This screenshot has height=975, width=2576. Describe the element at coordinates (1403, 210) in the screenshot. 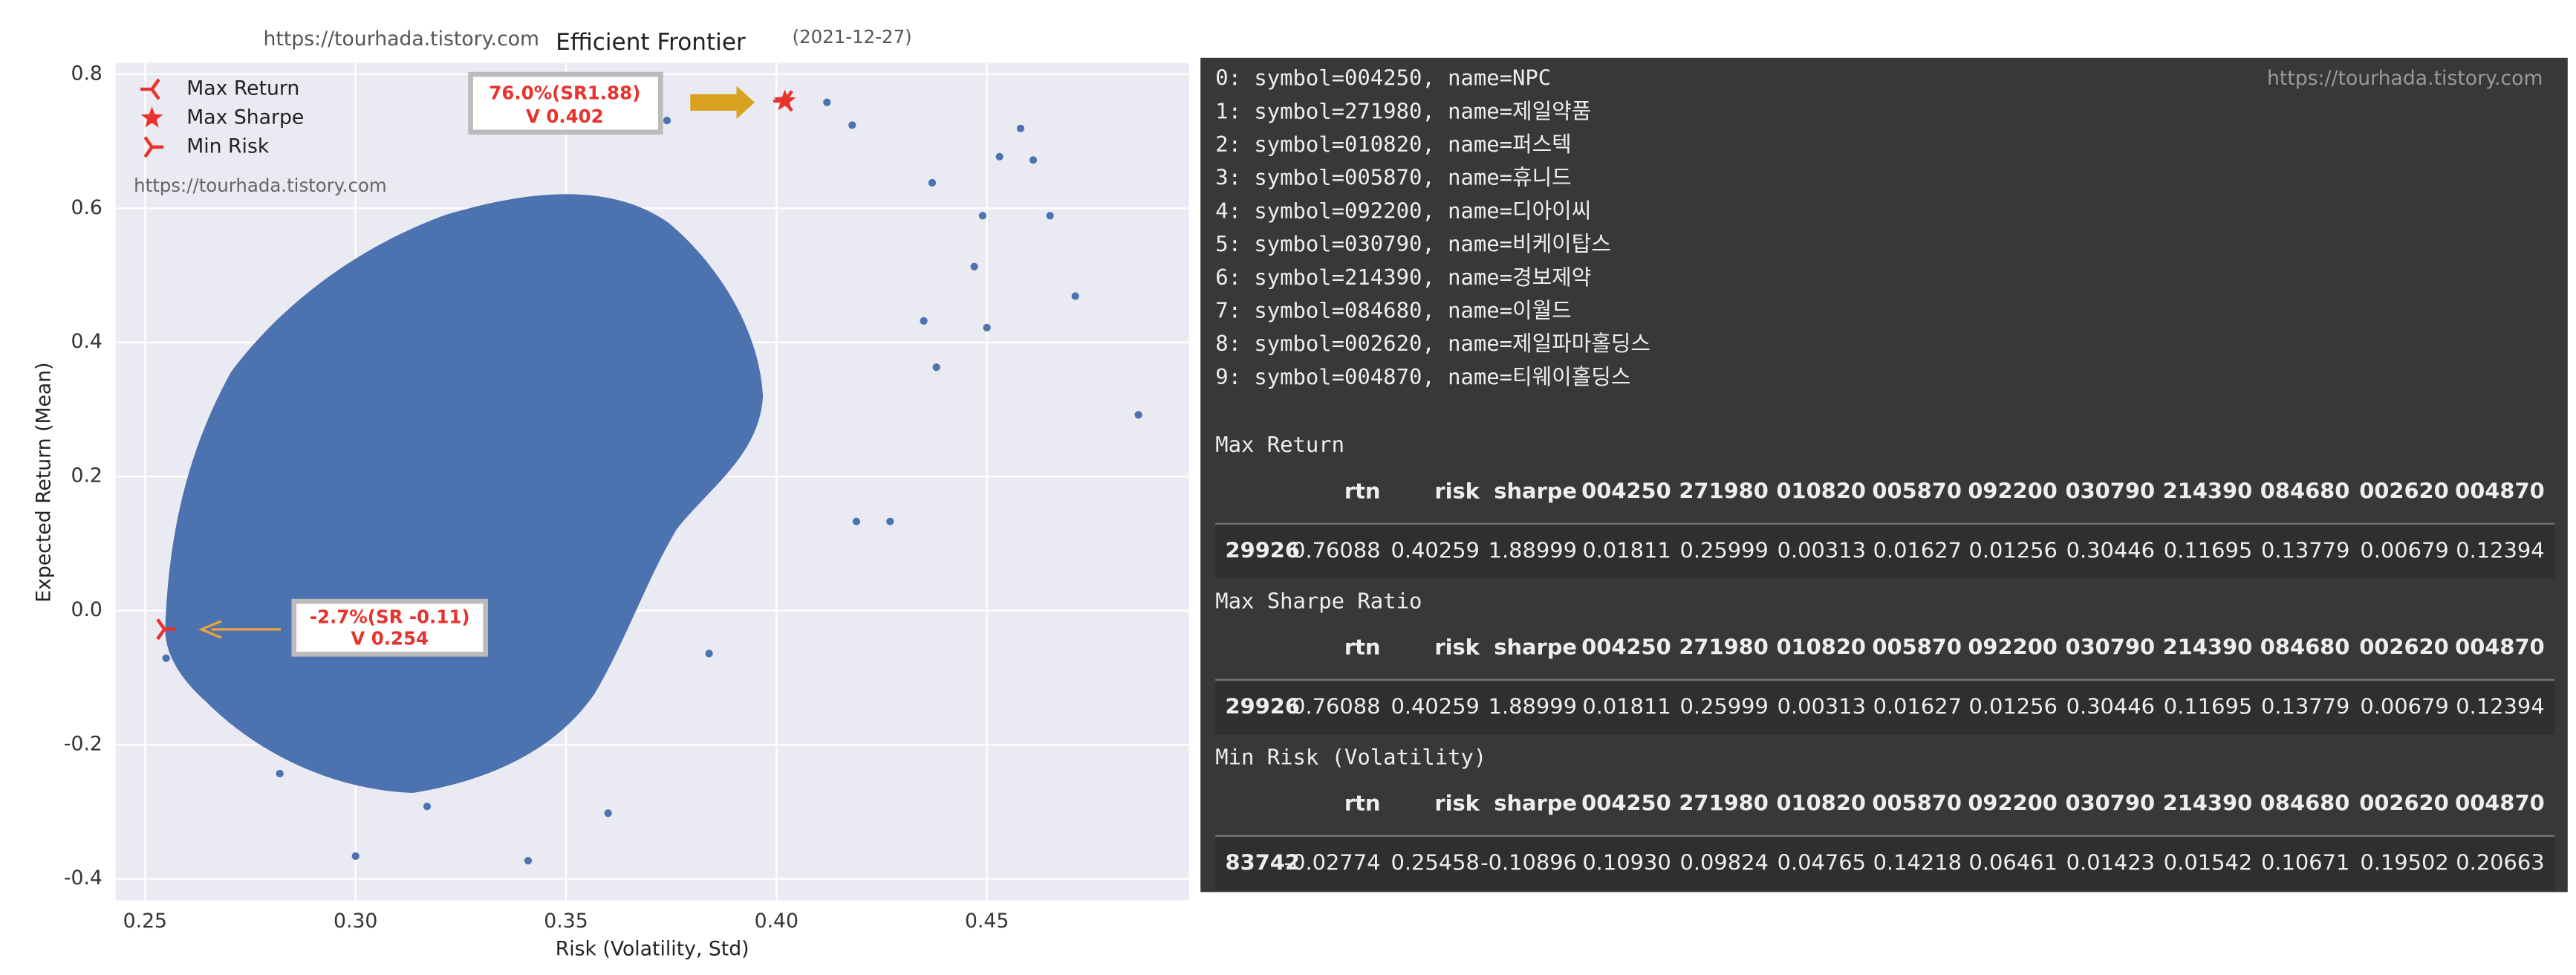

I see `output-line: 4: symbol=092200, name=디아이씨` at that location.